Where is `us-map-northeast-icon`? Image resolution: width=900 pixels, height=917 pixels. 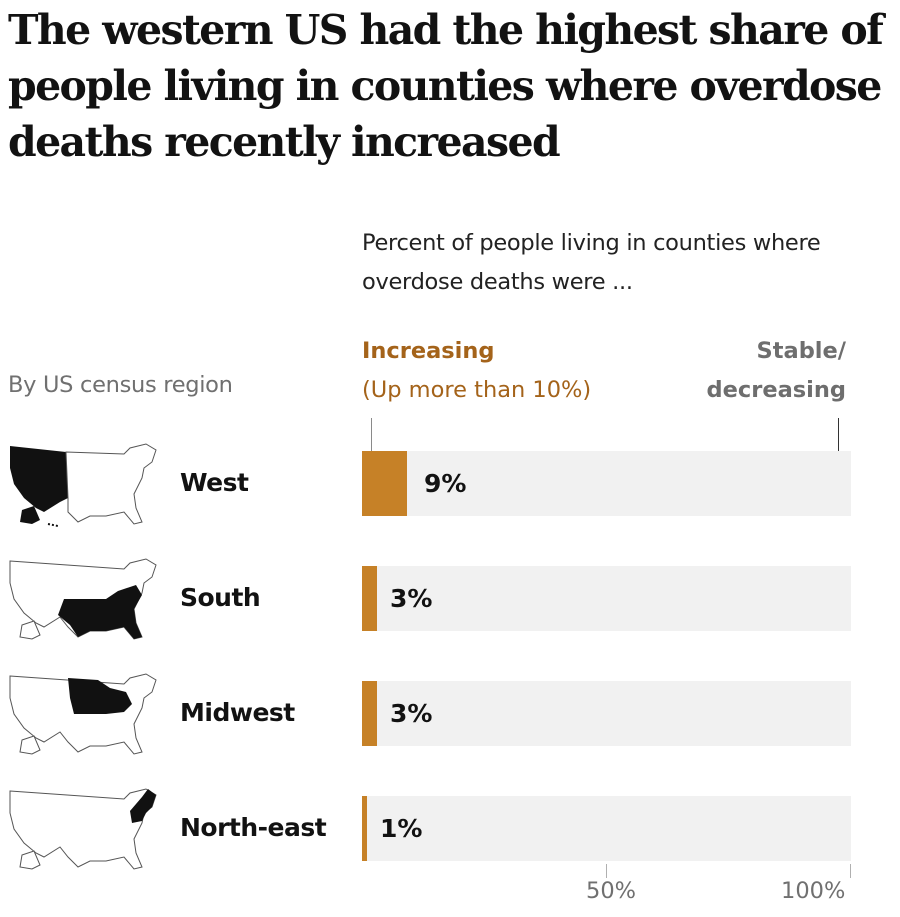 us-map-northeast-icon is located at coordinates (83, 829).